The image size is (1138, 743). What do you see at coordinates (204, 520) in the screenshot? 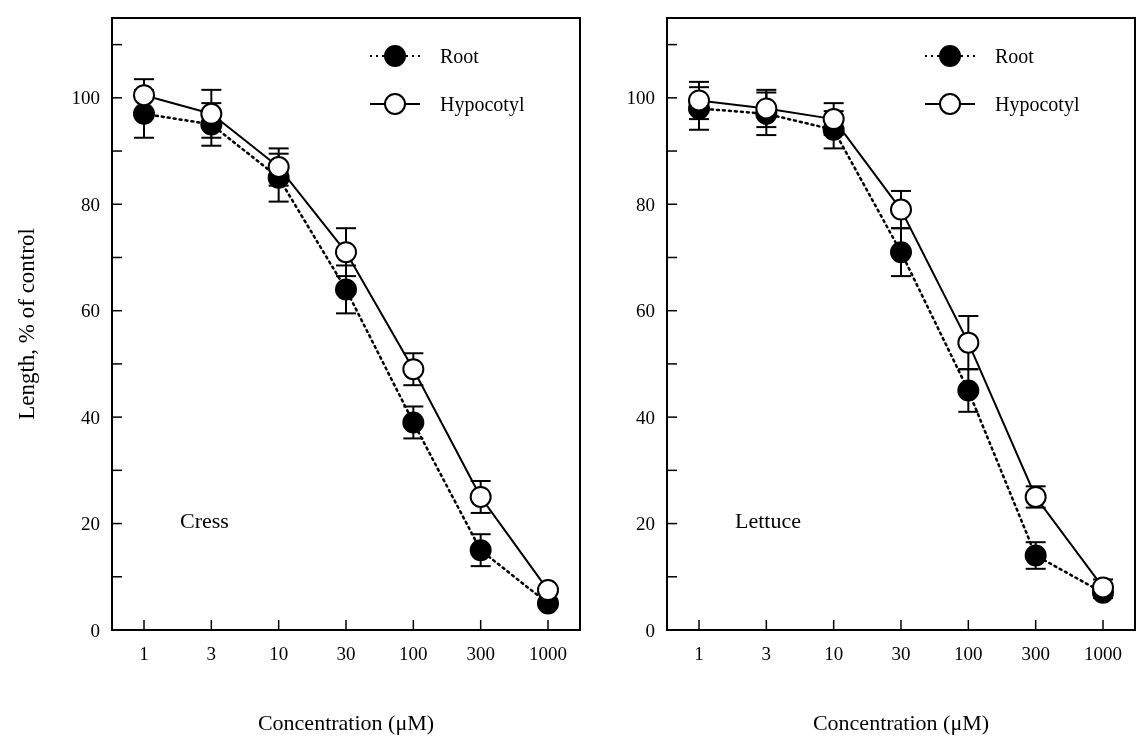
I see `annotation: Cress` at bounding box center [204, 520].